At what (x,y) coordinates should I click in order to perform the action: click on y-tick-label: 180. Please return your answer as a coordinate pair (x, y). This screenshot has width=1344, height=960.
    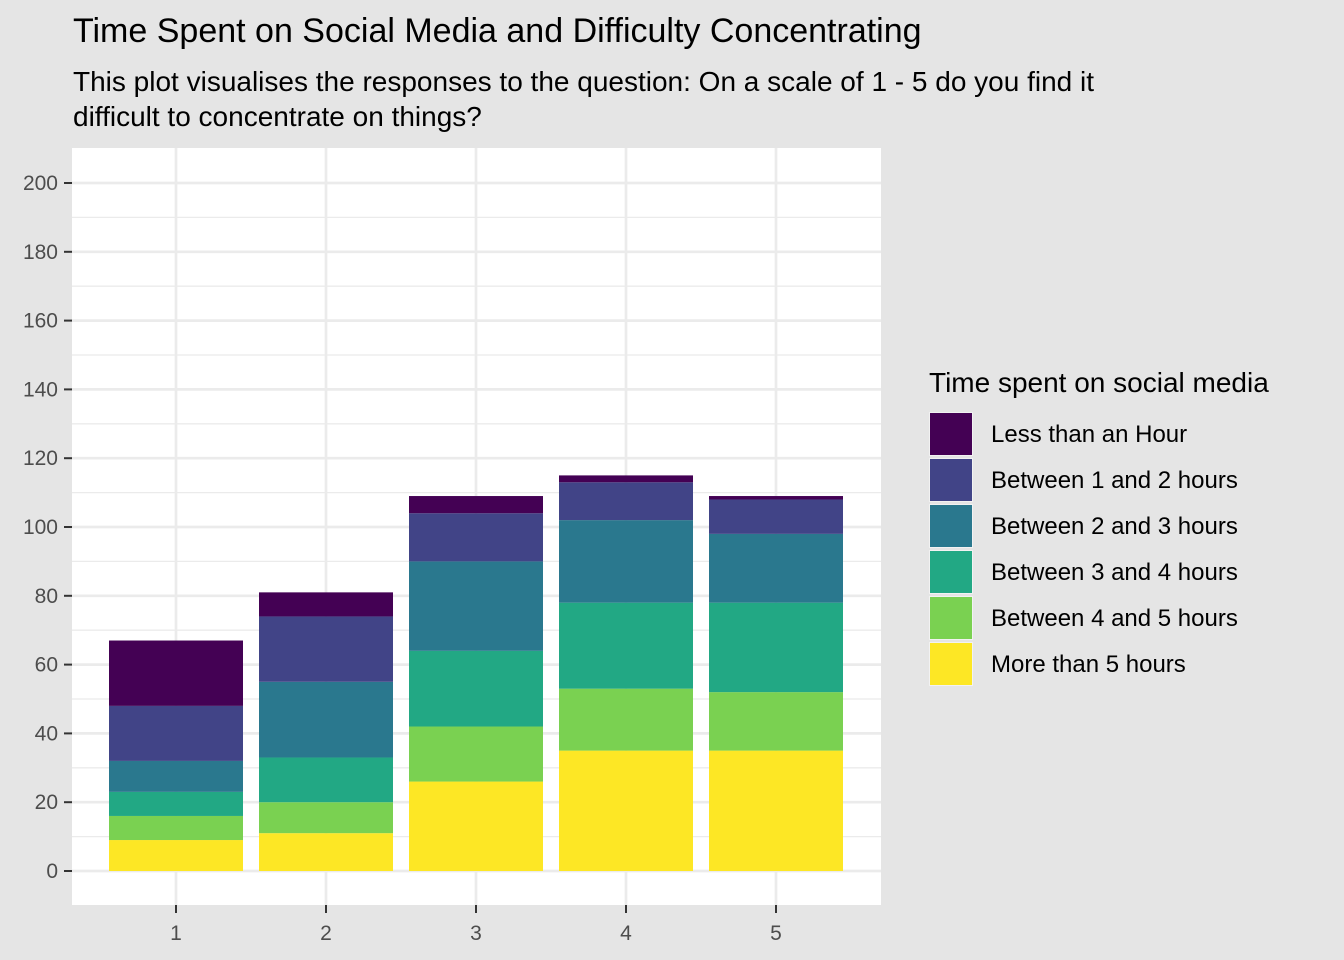
    Looking at the image, I should click on (40, 252).